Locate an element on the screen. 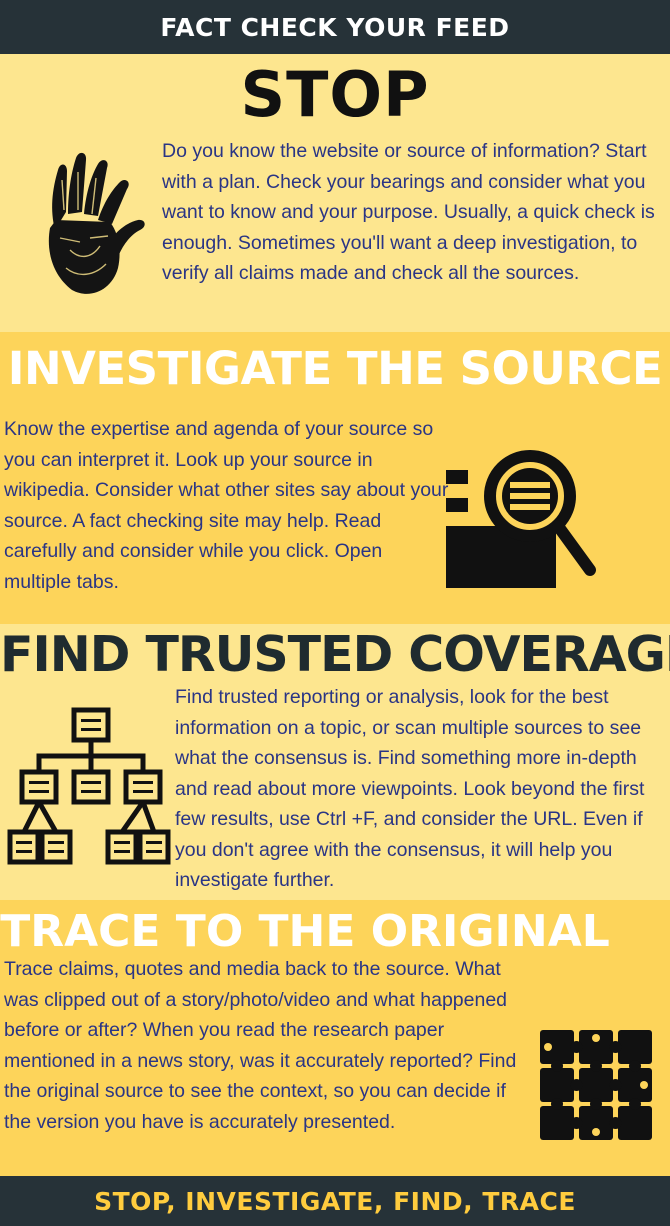 This screenshot has height=1226, width=670. puzzle-icon is located at coordinates (596, 1085).